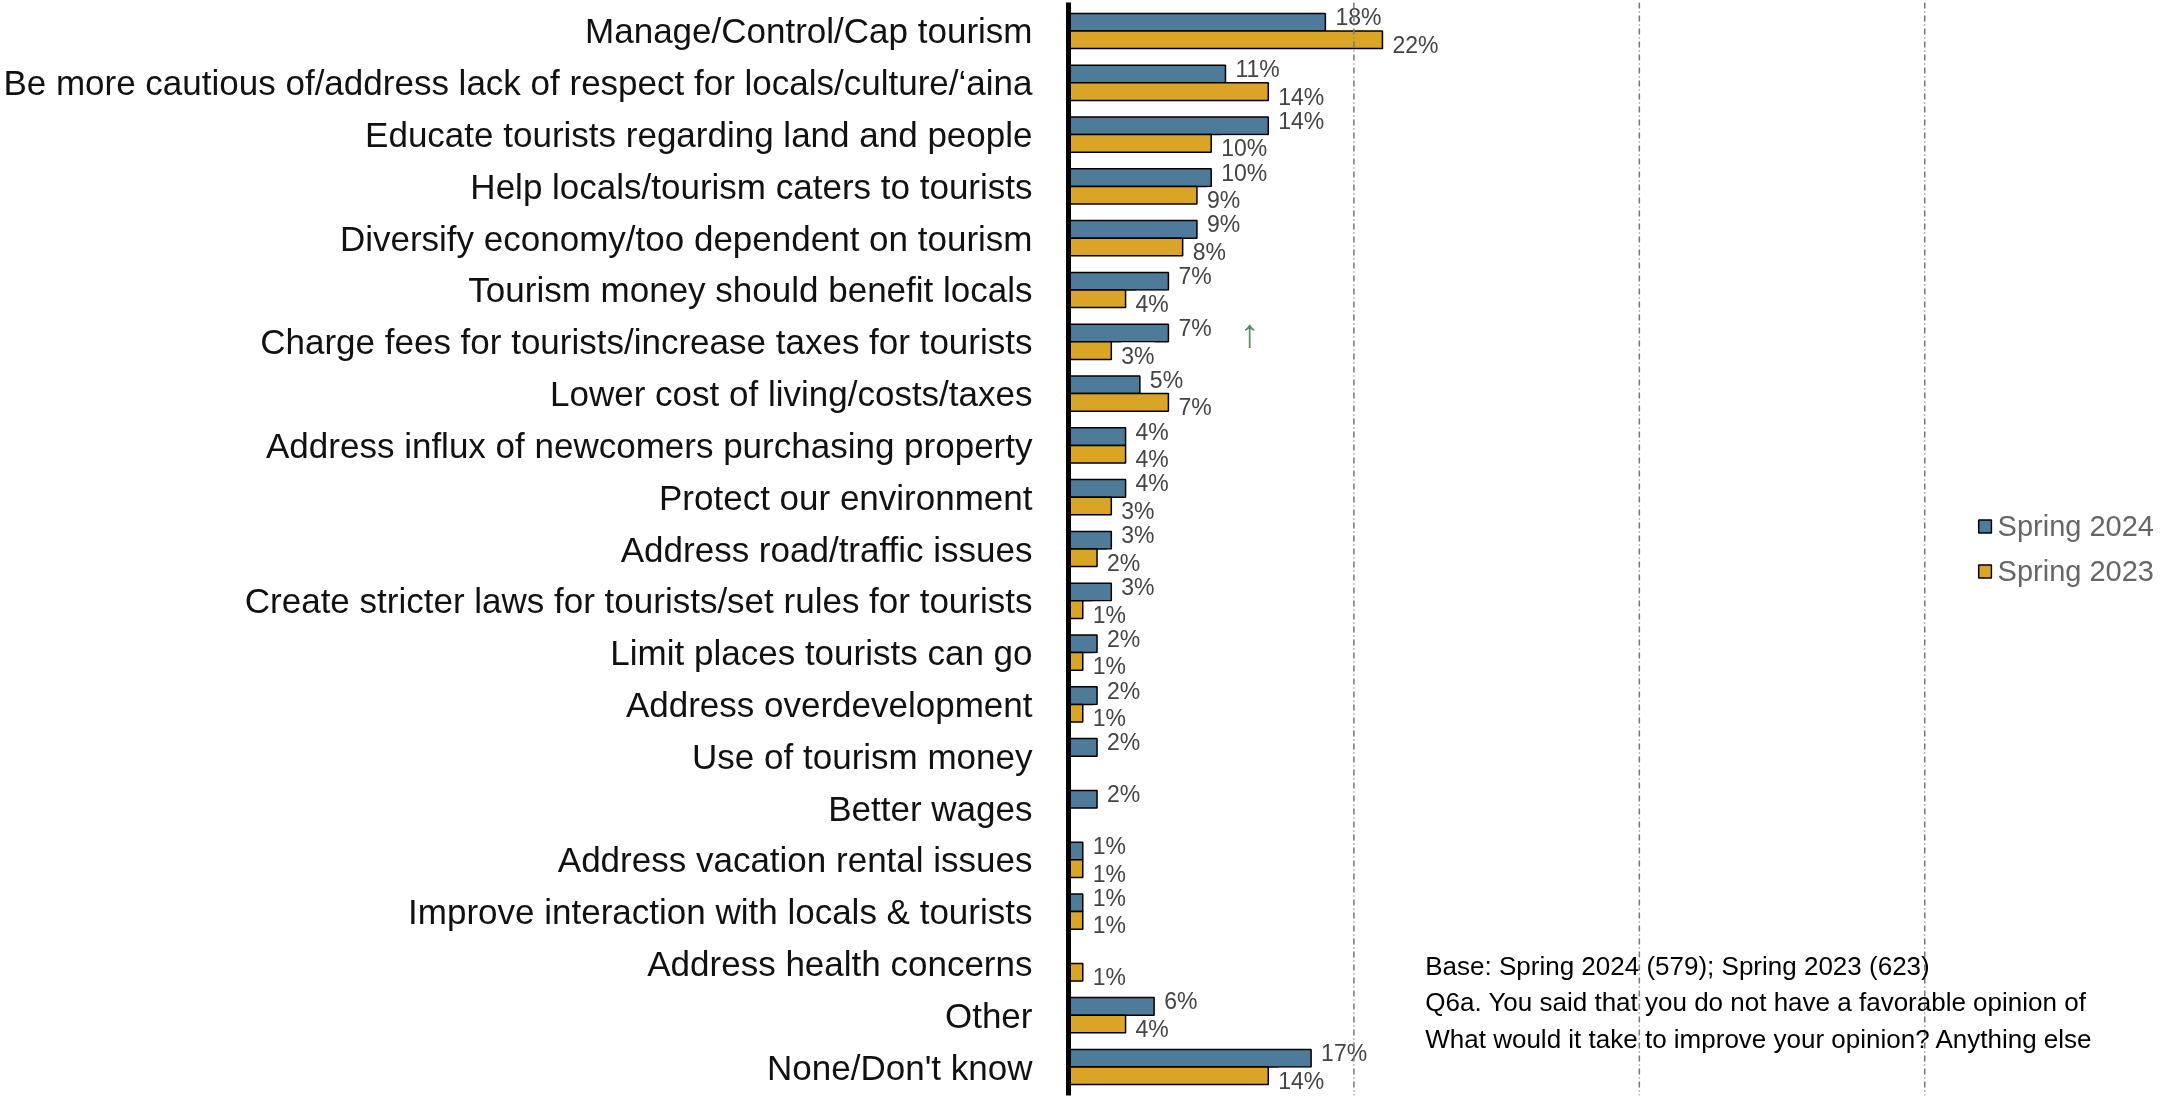 The height and width of the screenshot is (1101, 2172). I want to click on y-tick-label: Use of tourism money, so click(862, 756).